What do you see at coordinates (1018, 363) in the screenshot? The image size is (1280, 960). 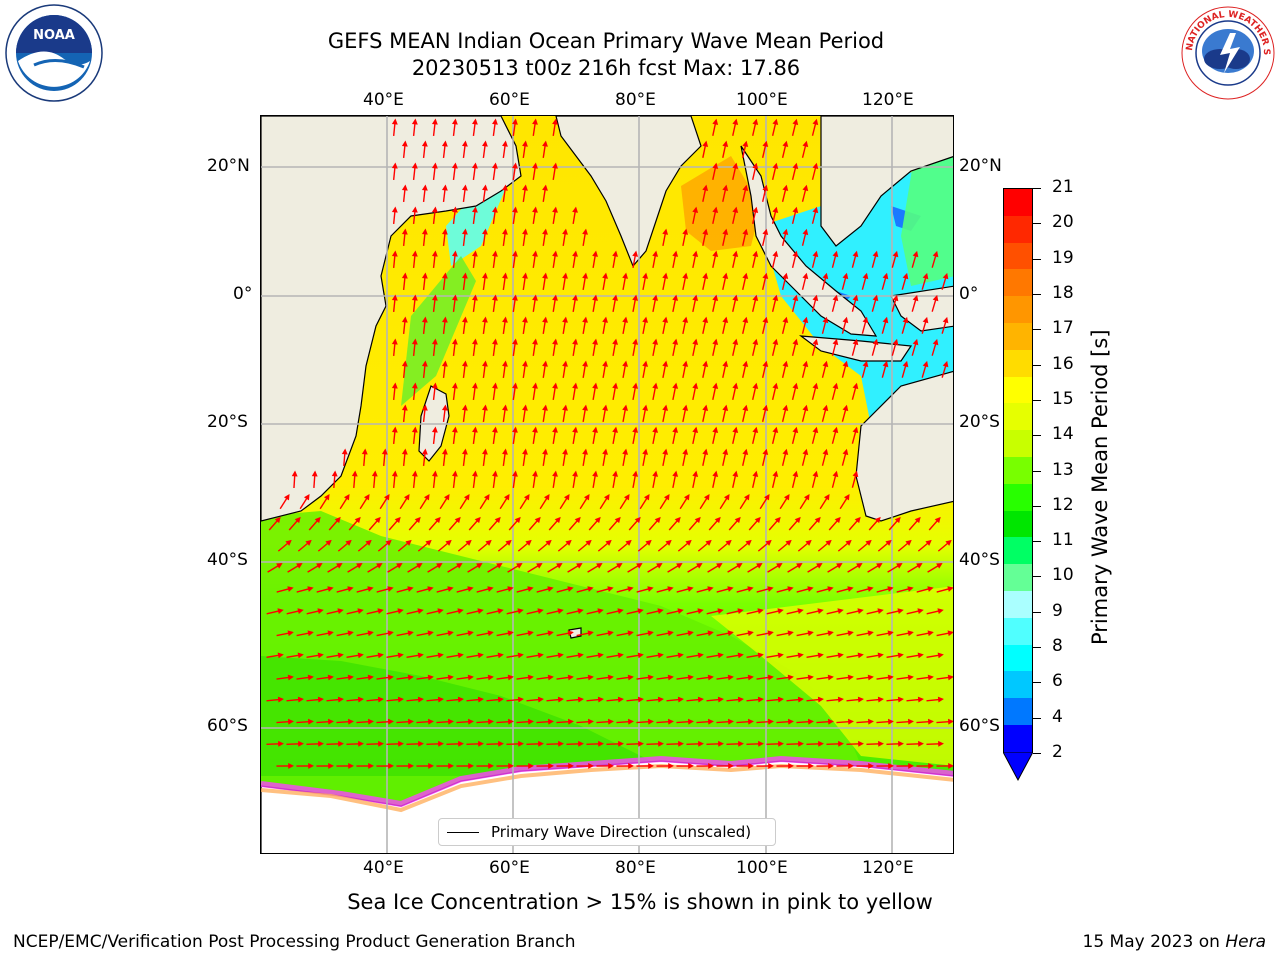 I see `colorbar-segment` at bounding box center [1018, 363].